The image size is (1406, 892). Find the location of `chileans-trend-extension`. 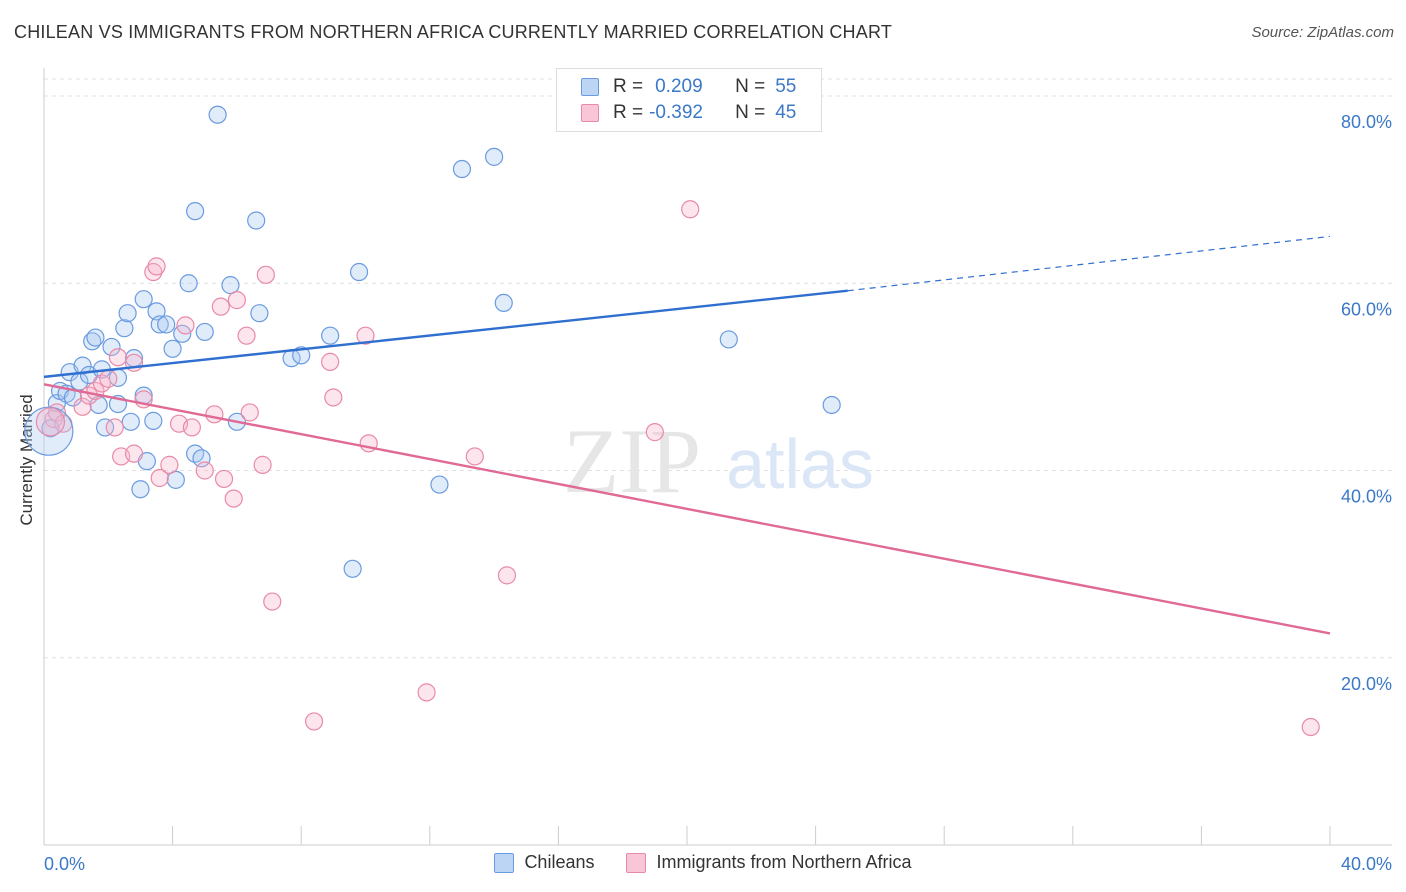

chileans-trend-extension is located at coordinates (1089, 263).